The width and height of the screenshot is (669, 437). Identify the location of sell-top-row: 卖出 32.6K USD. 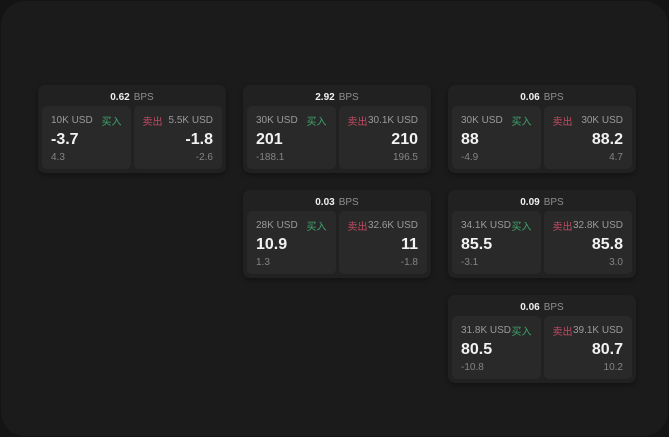
(383, 225).